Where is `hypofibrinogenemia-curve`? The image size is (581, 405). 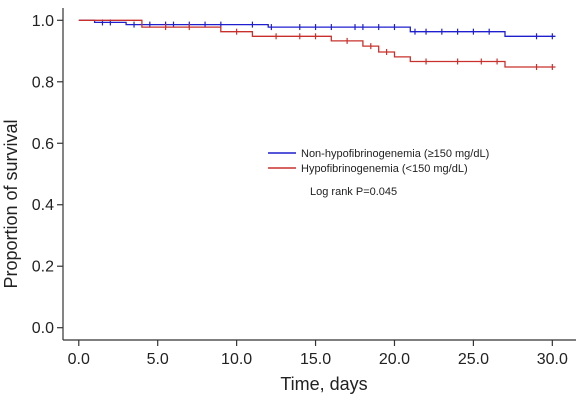
hypofibrinogenemia-curve is located at coordinates (317, 43).